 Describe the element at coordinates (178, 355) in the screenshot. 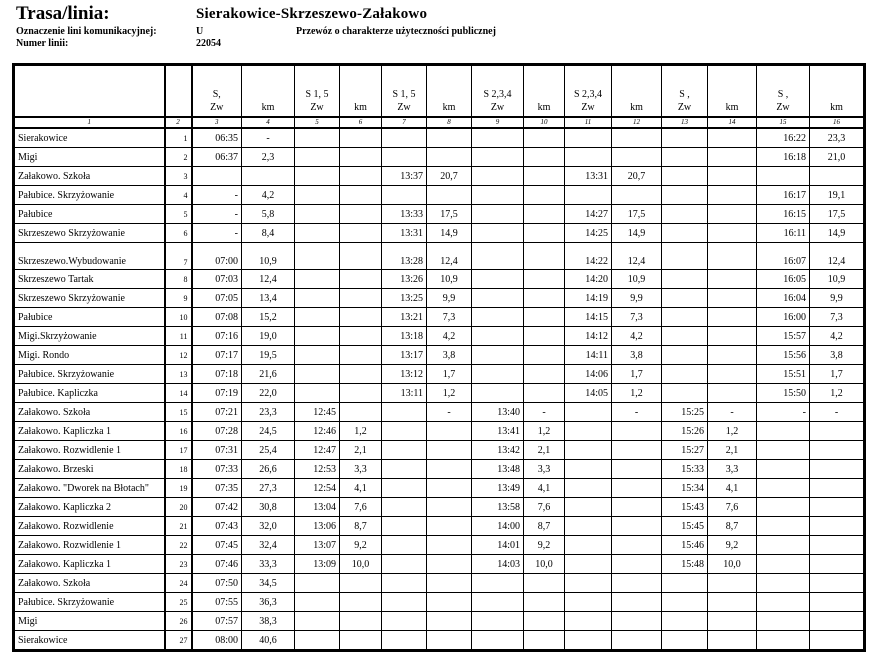

I see `stop-number: 12` at that location.